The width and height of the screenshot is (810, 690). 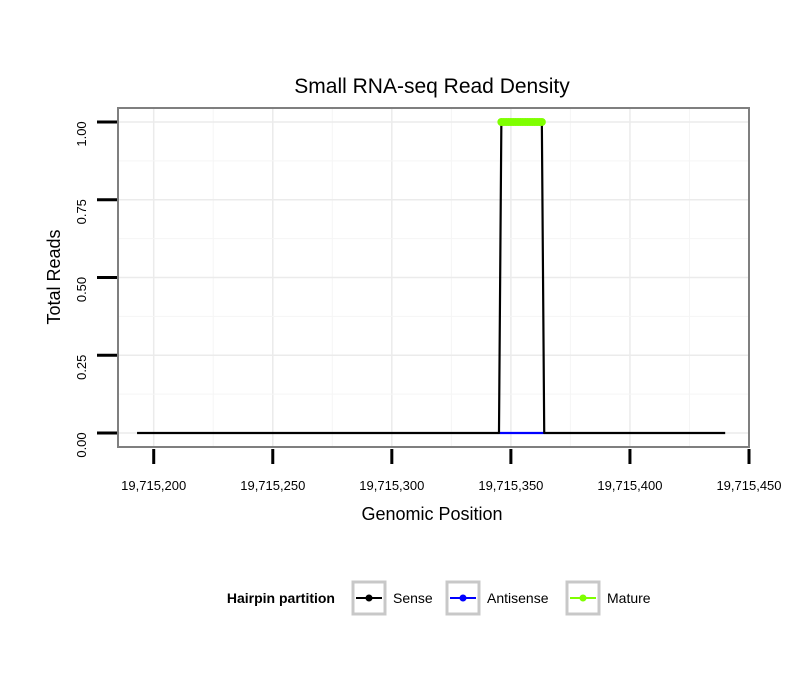 I want to click on x-tick-label: 19,715,200, so click(x=153, y=485).